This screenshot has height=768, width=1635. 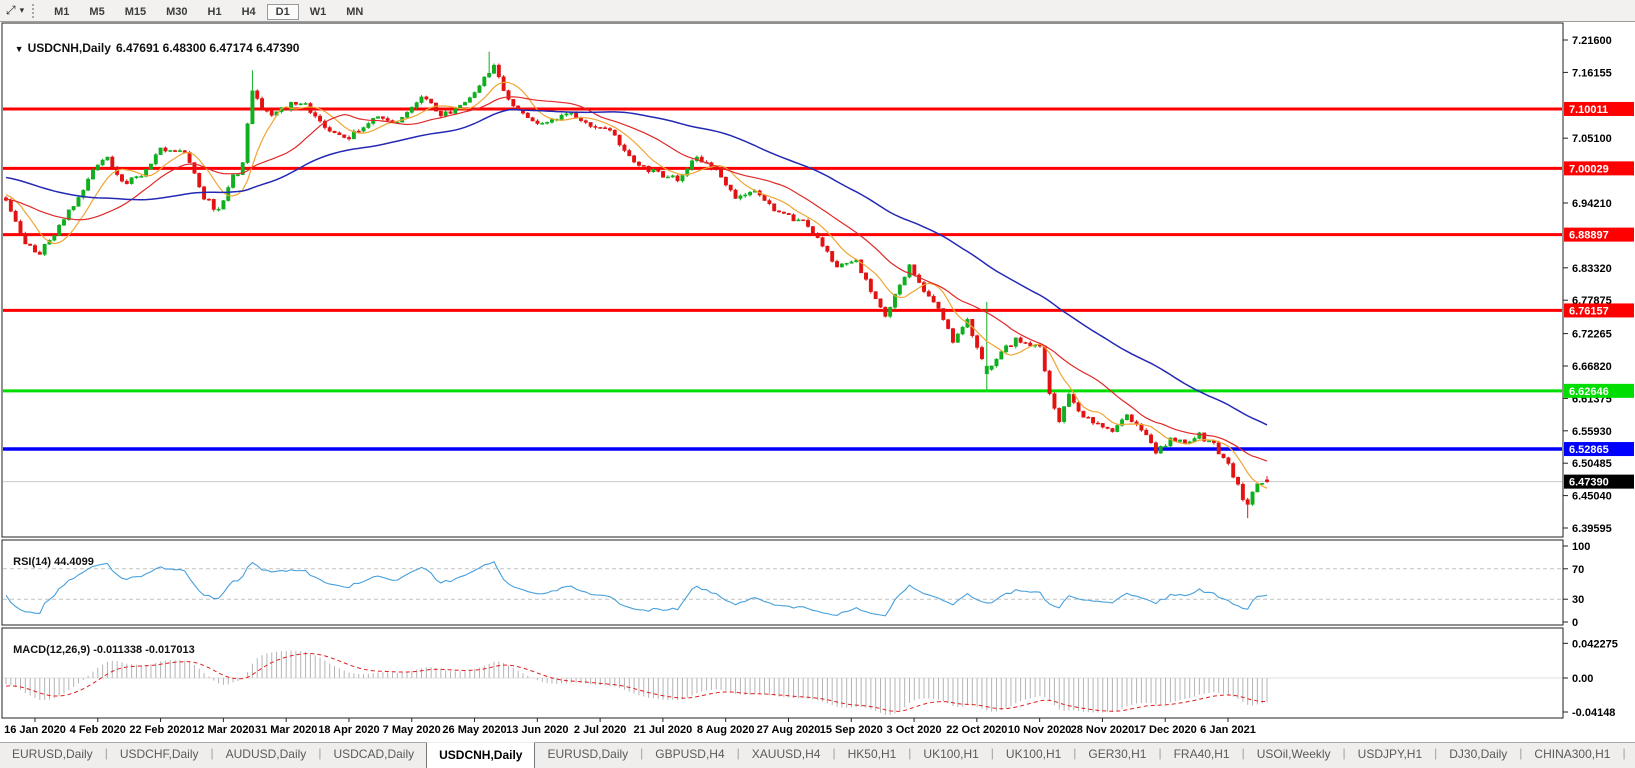 I want to click on macd-axis-label: 0.00, so click(x=1582, y=679).